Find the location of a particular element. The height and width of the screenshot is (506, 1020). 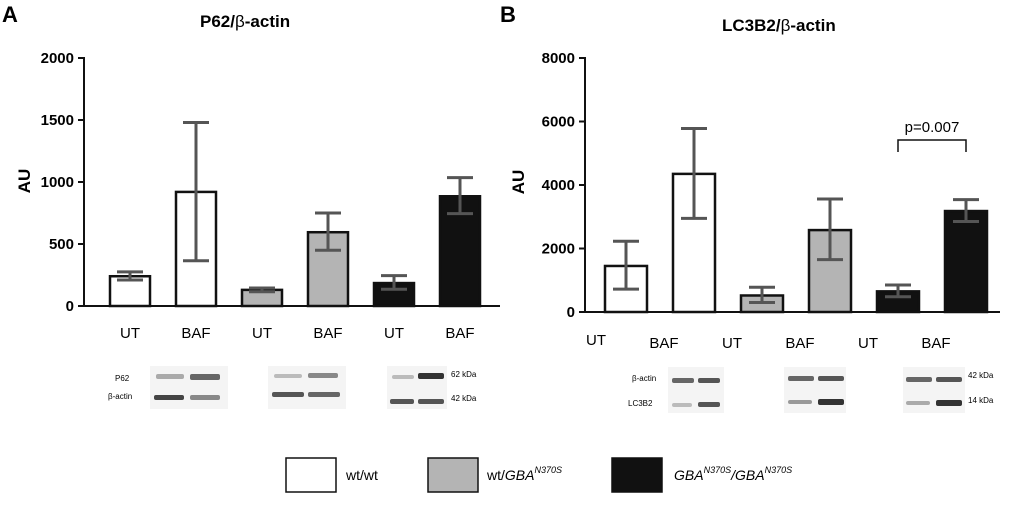

y-tick-label: 1500 is located at coordinates (57, 120).